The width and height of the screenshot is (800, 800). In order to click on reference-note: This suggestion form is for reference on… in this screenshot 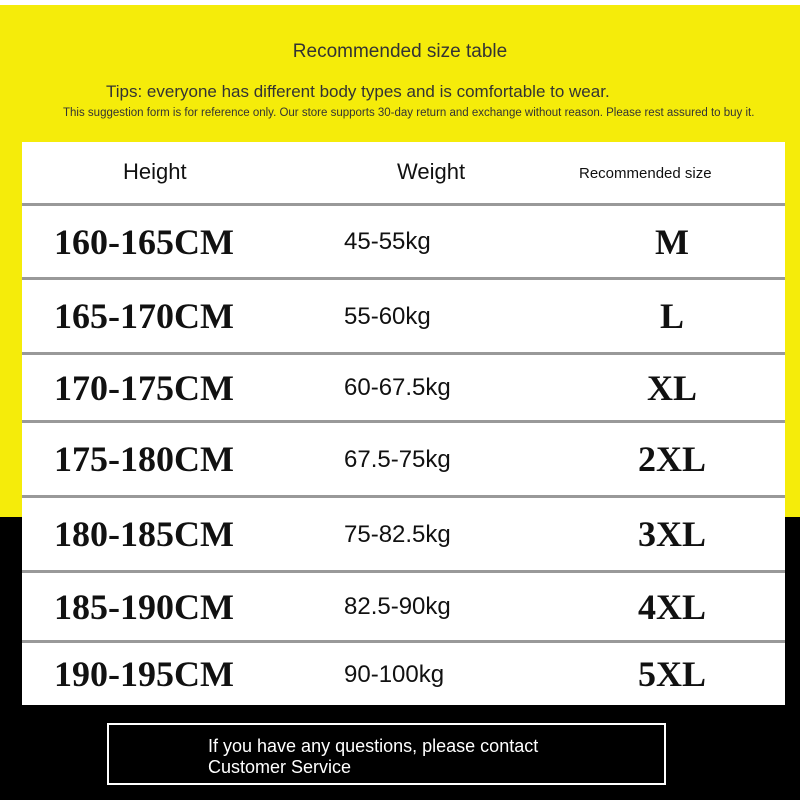, I will do `click(409, 113)`.